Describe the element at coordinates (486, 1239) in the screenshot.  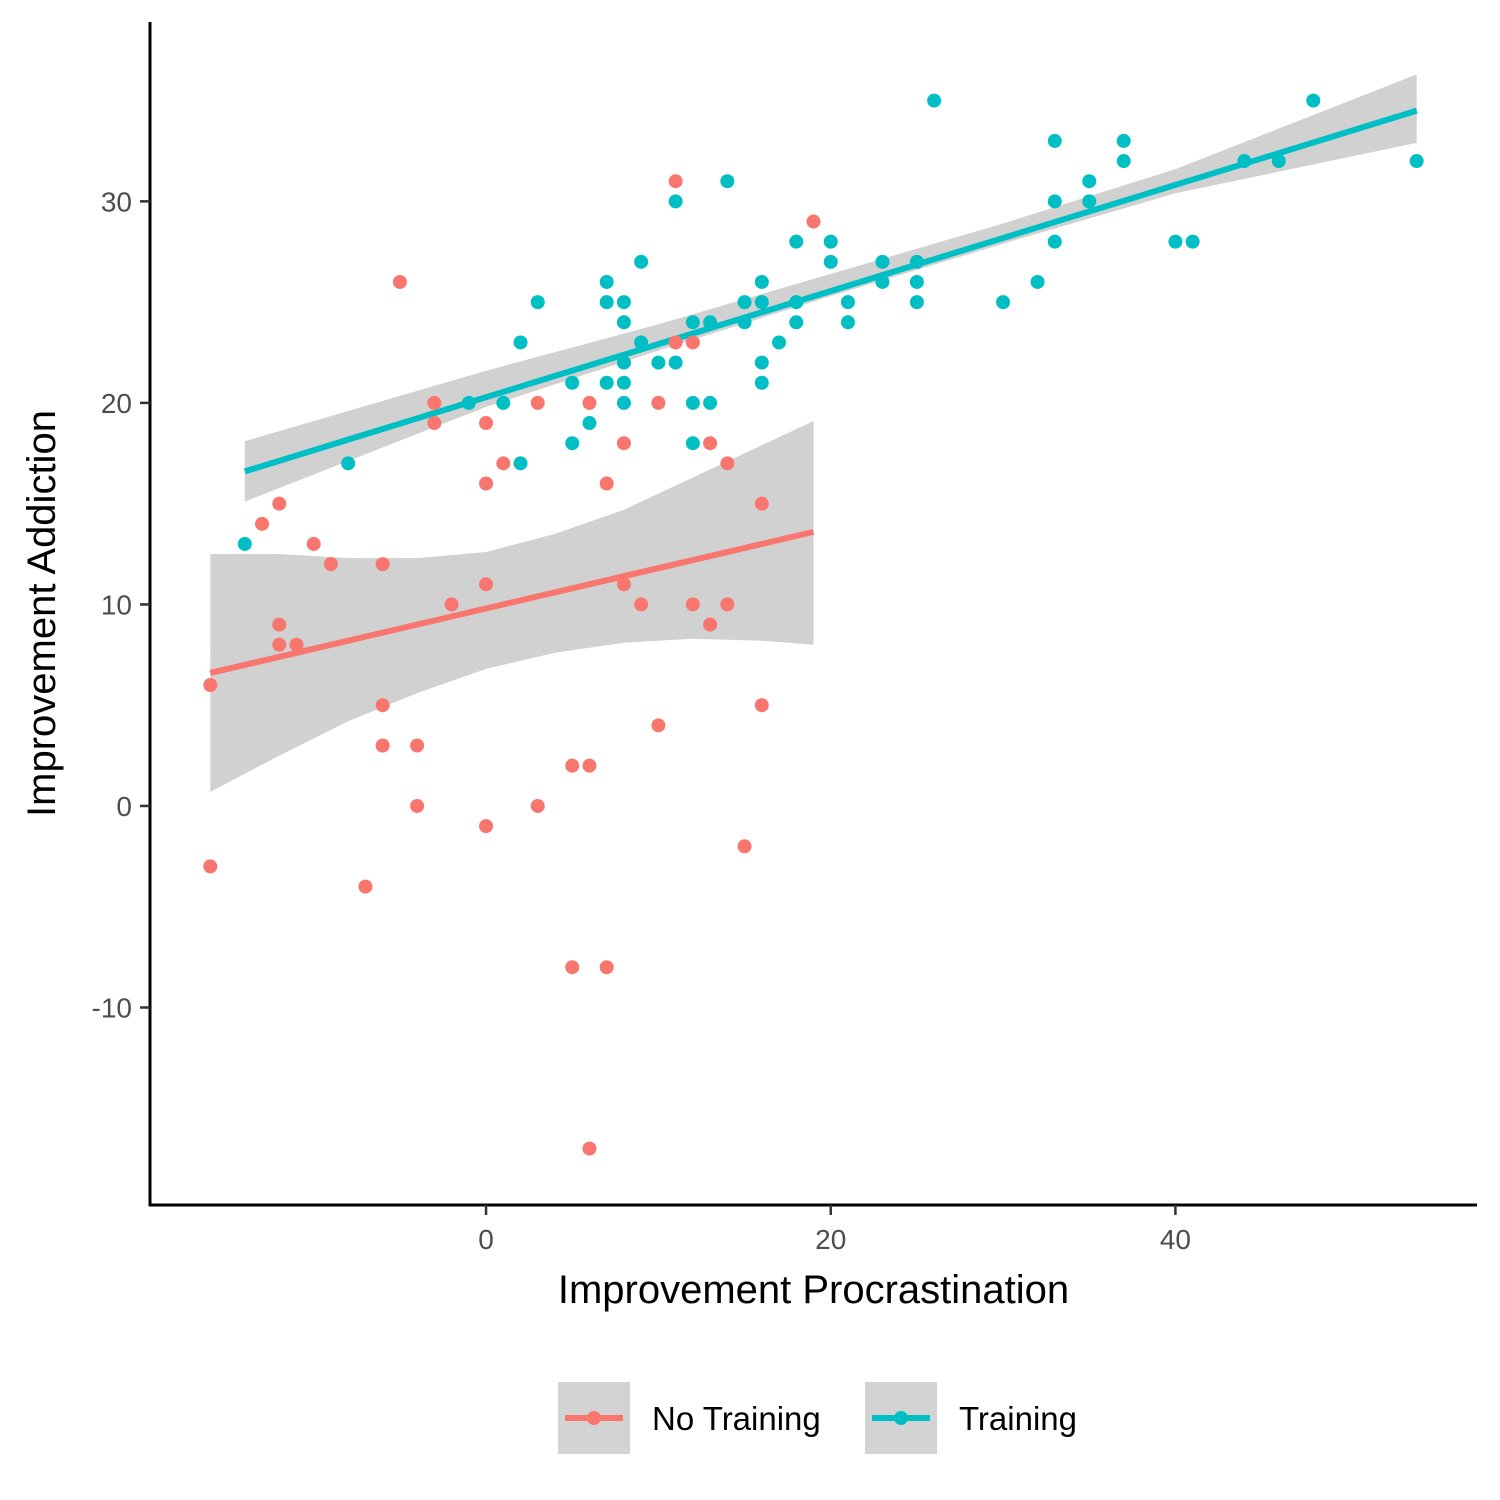
I see `x-tick-label: 0` at that location.